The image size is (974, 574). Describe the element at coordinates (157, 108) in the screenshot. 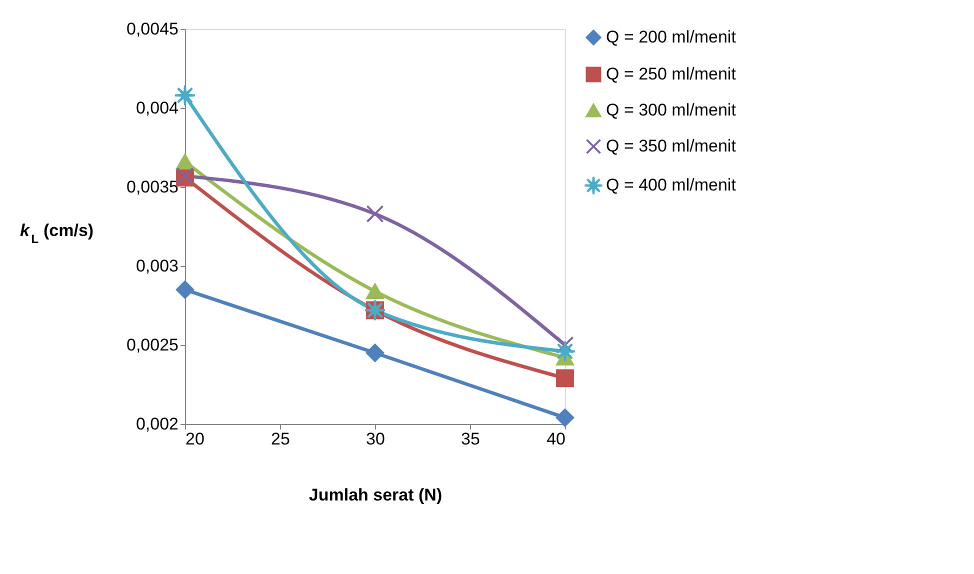

I see `y-tick-label: 0,004` at that location.